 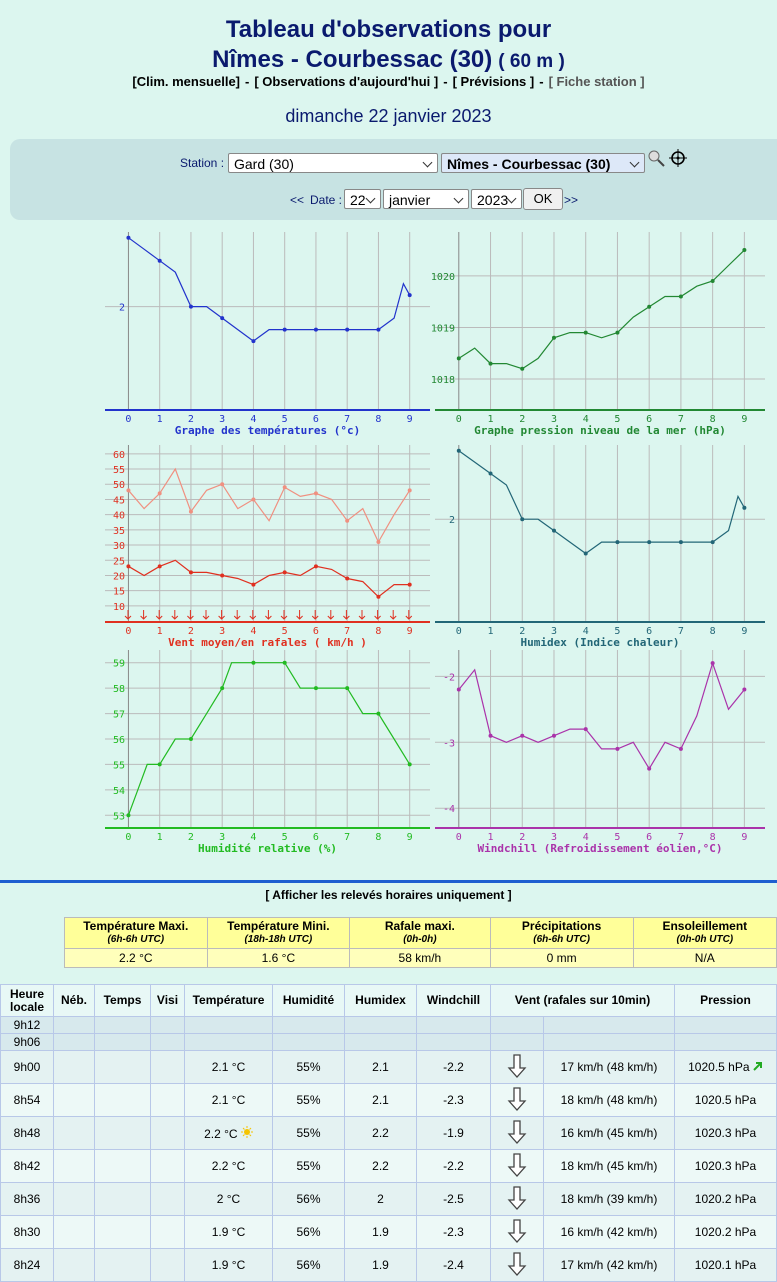 I want to click on x-axis-label: Humidex (Indice chaleur), so click(x=600, y=642).